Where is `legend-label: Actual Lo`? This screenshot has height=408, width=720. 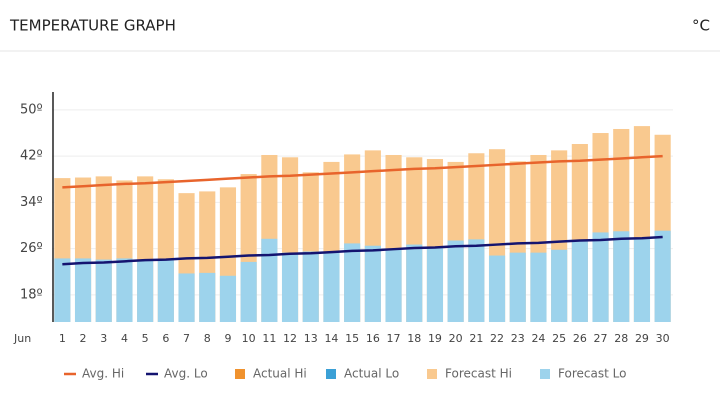 legend-label: Actual Lo is located at coordinates (371, 374).